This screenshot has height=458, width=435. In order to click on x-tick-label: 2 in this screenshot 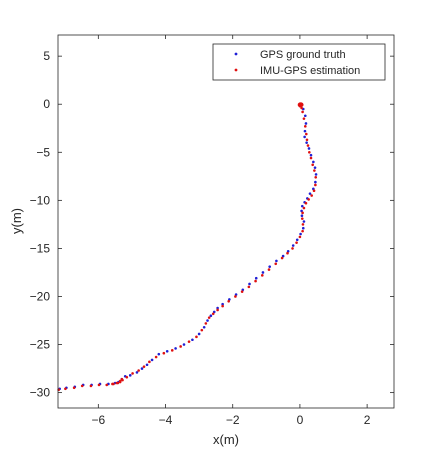, I will do `click(367, 420)`.